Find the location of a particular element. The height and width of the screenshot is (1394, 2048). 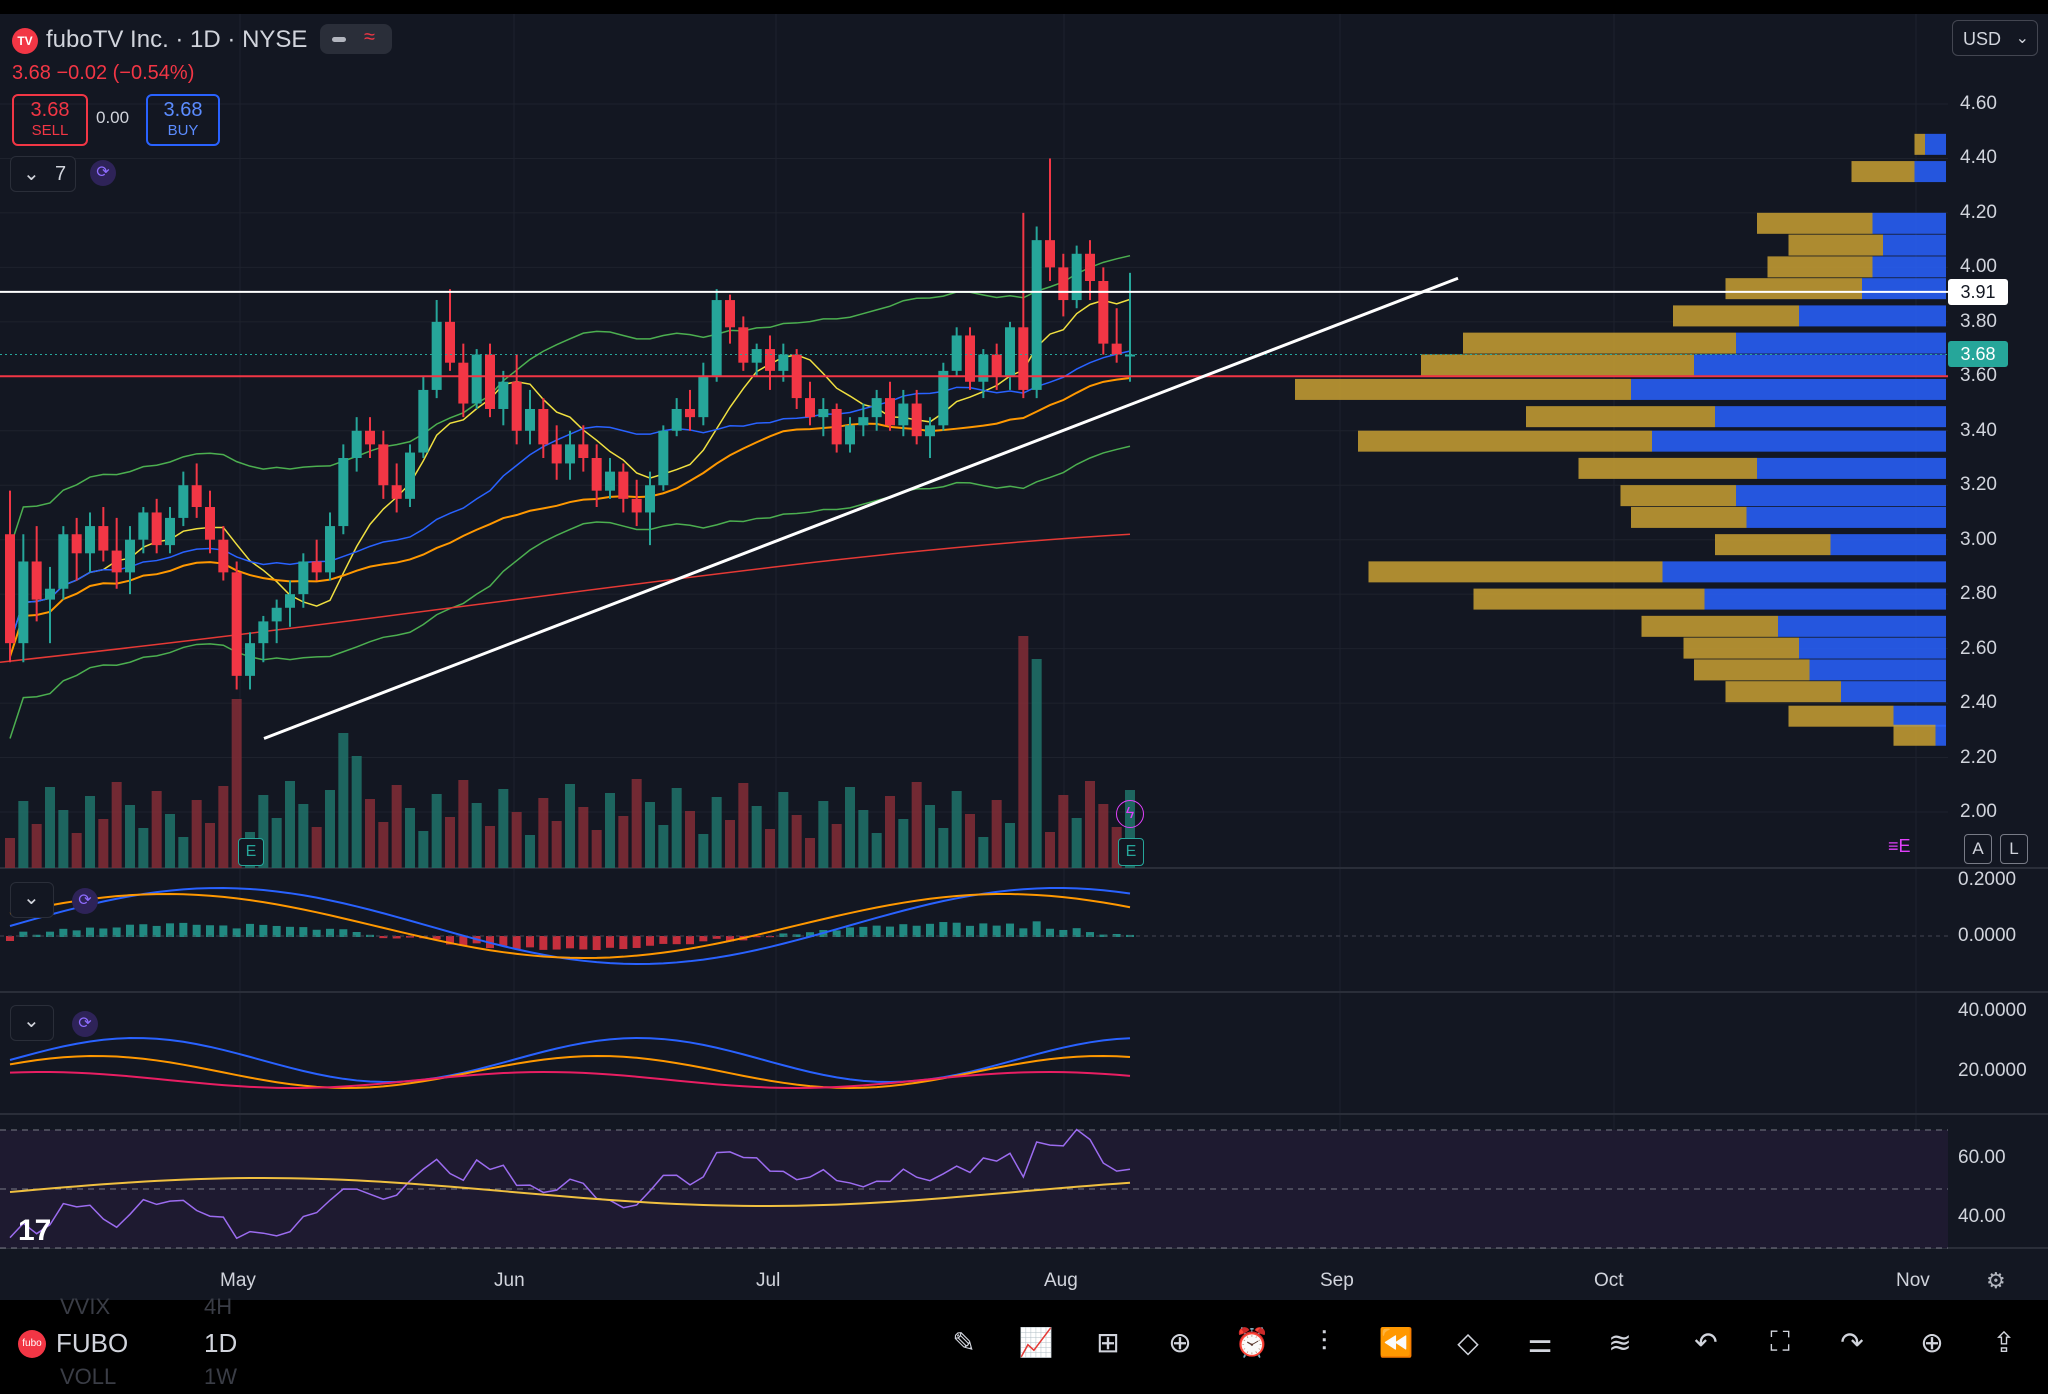

macd-collapse-button: ⌄ is located at coordinates (32, 900).